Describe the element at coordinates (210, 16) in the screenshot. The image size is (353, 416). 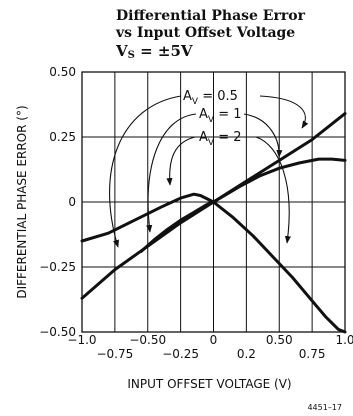
I see `chart-title-line1: Differential Phase Error` at that location.